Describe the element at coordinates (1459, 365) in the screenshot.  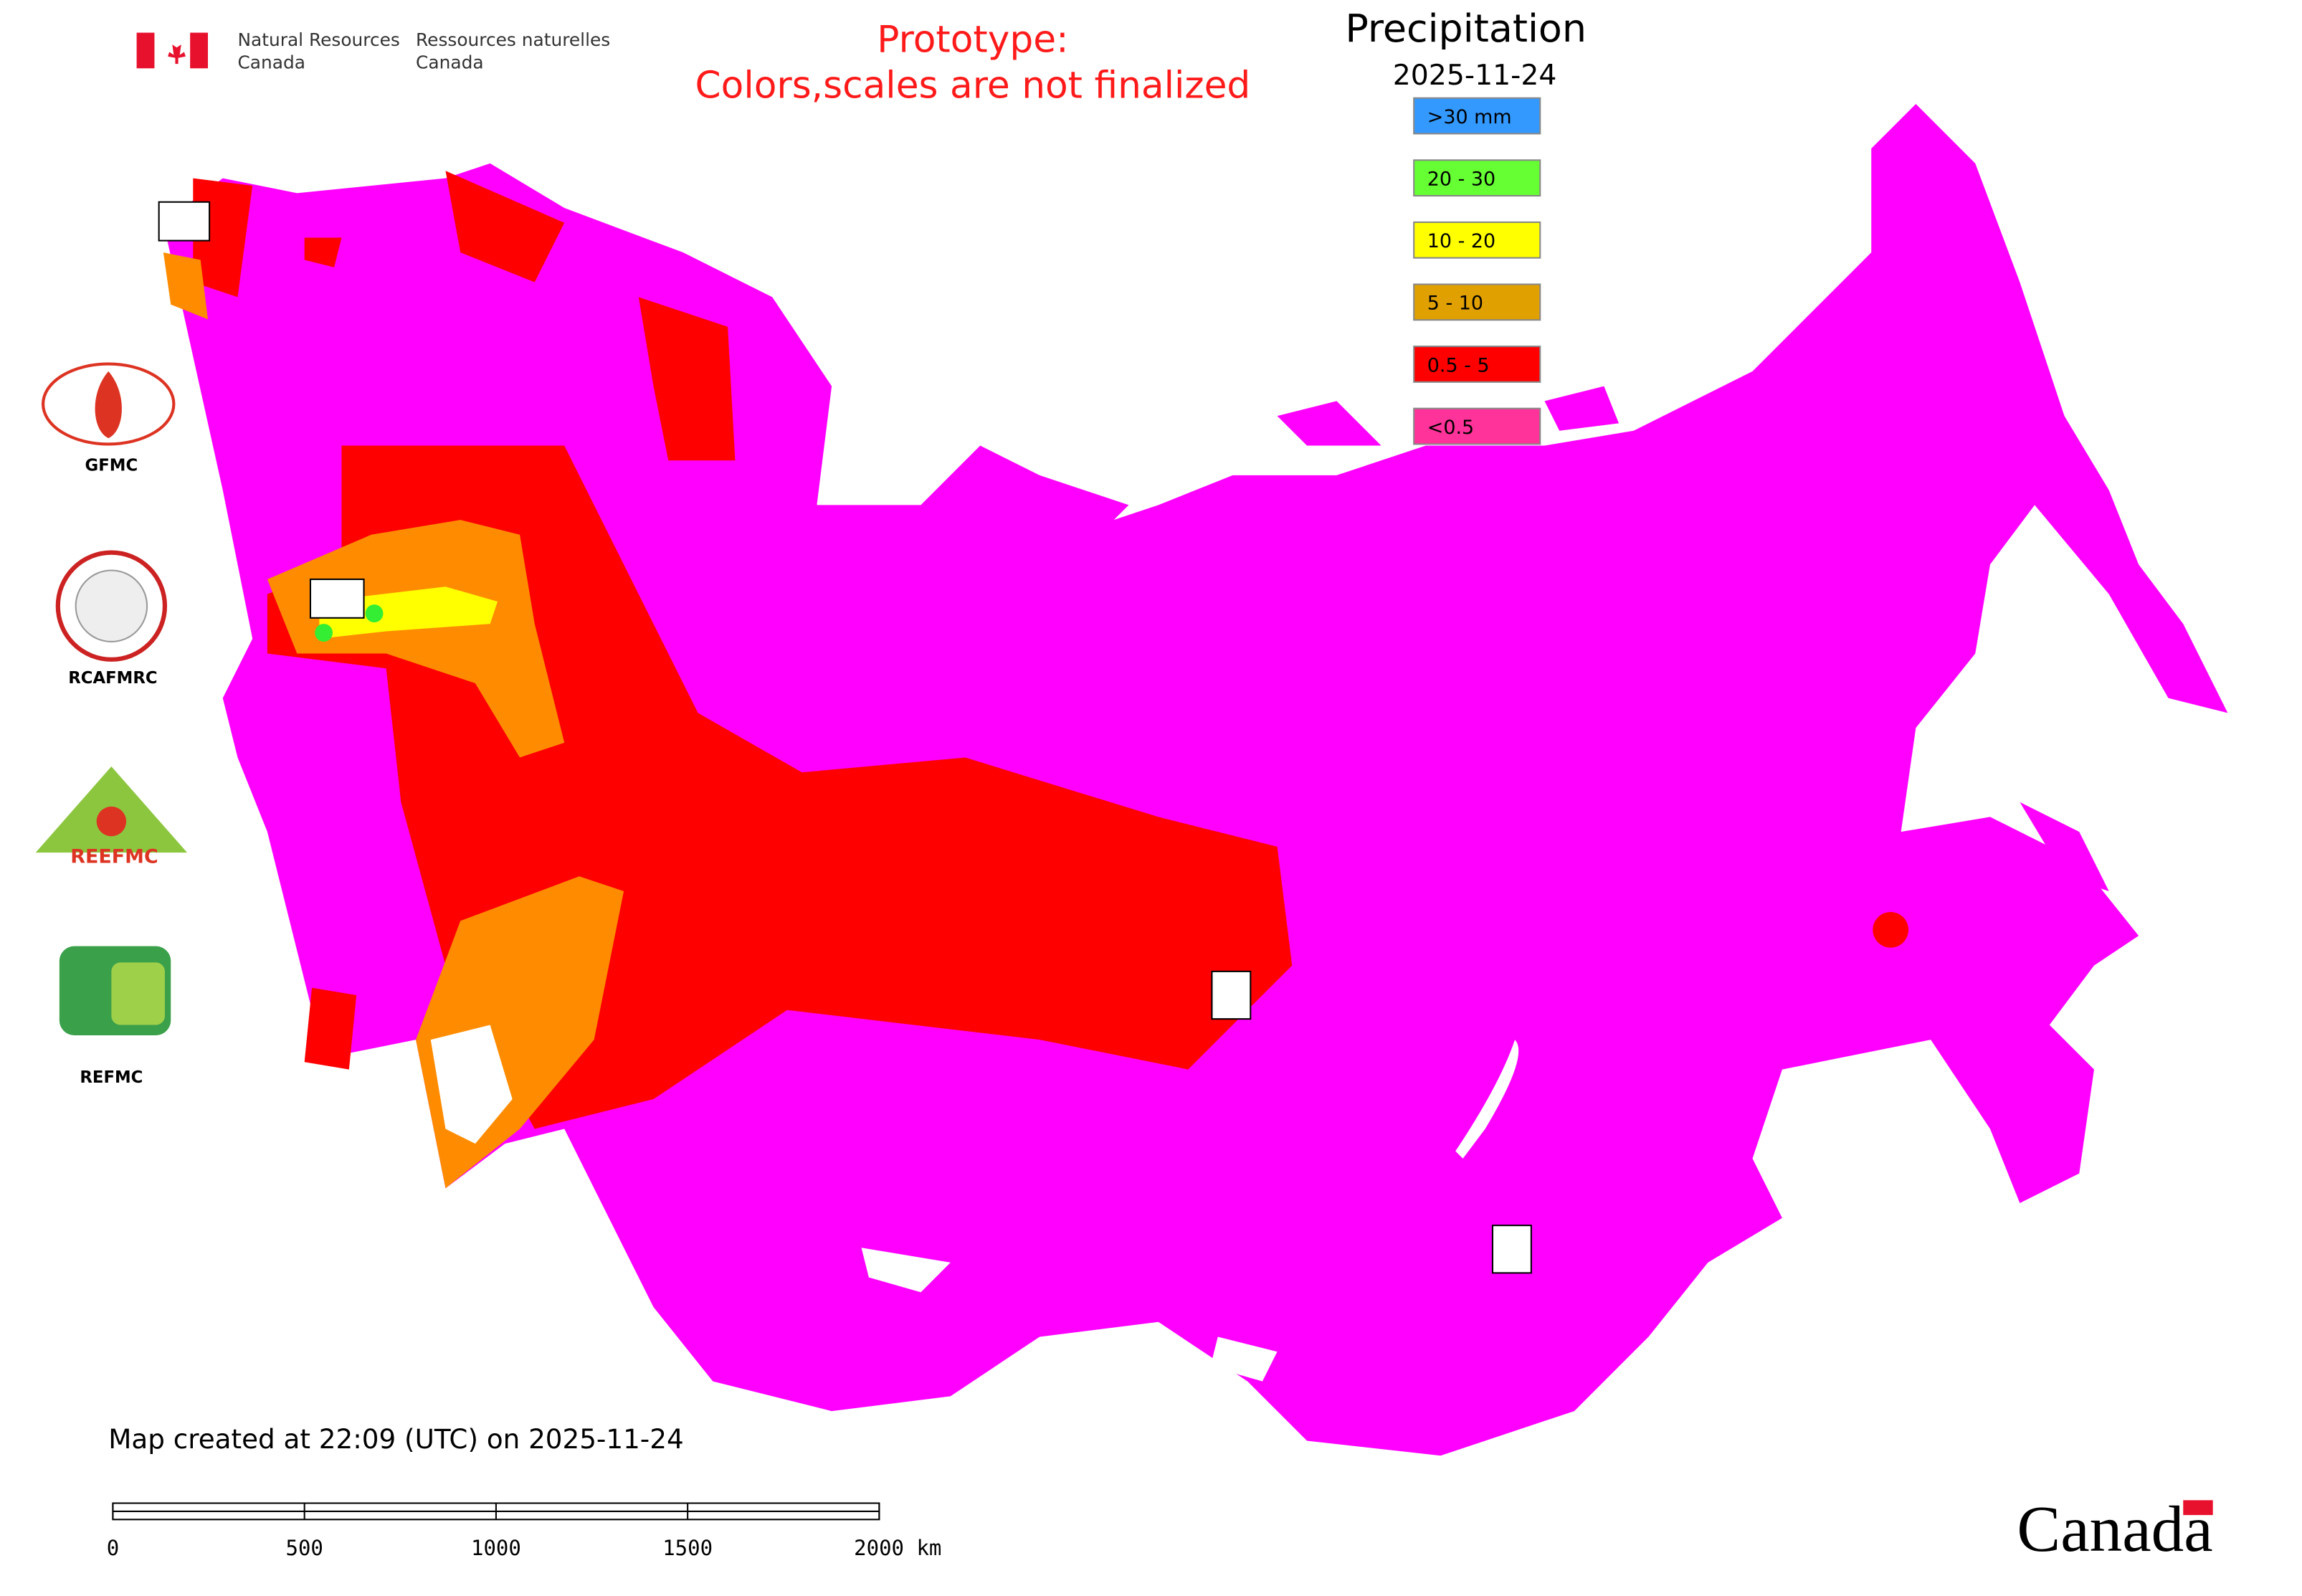
I see `legend-label: 0.5 - 5` at that location.